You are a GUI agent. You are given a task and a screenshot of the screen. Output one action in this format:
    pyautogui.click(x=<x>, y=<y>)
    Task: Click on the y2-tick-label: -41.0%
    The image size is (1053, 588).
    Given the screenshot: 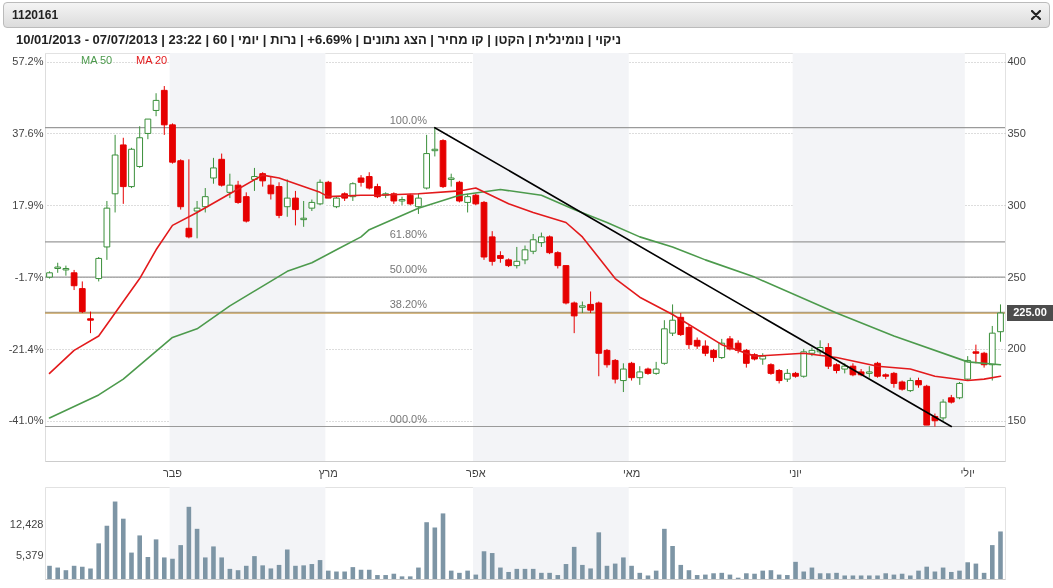 What is the action you would take?
    pyautogui.click(x=26, y=420)
    